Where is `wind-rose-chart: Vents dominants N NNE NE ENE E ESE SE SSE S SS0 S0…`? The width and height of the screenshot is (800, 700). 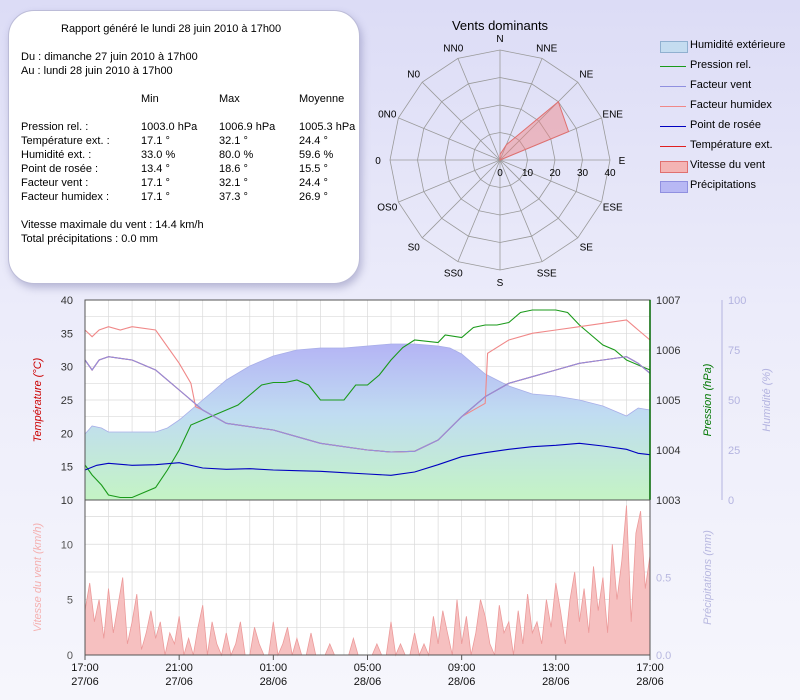 wind-rose-chart: Vents dominants N NNE NE ENE E ESE SE SSE S SS0 S0… is located at coordinates (500, 153).